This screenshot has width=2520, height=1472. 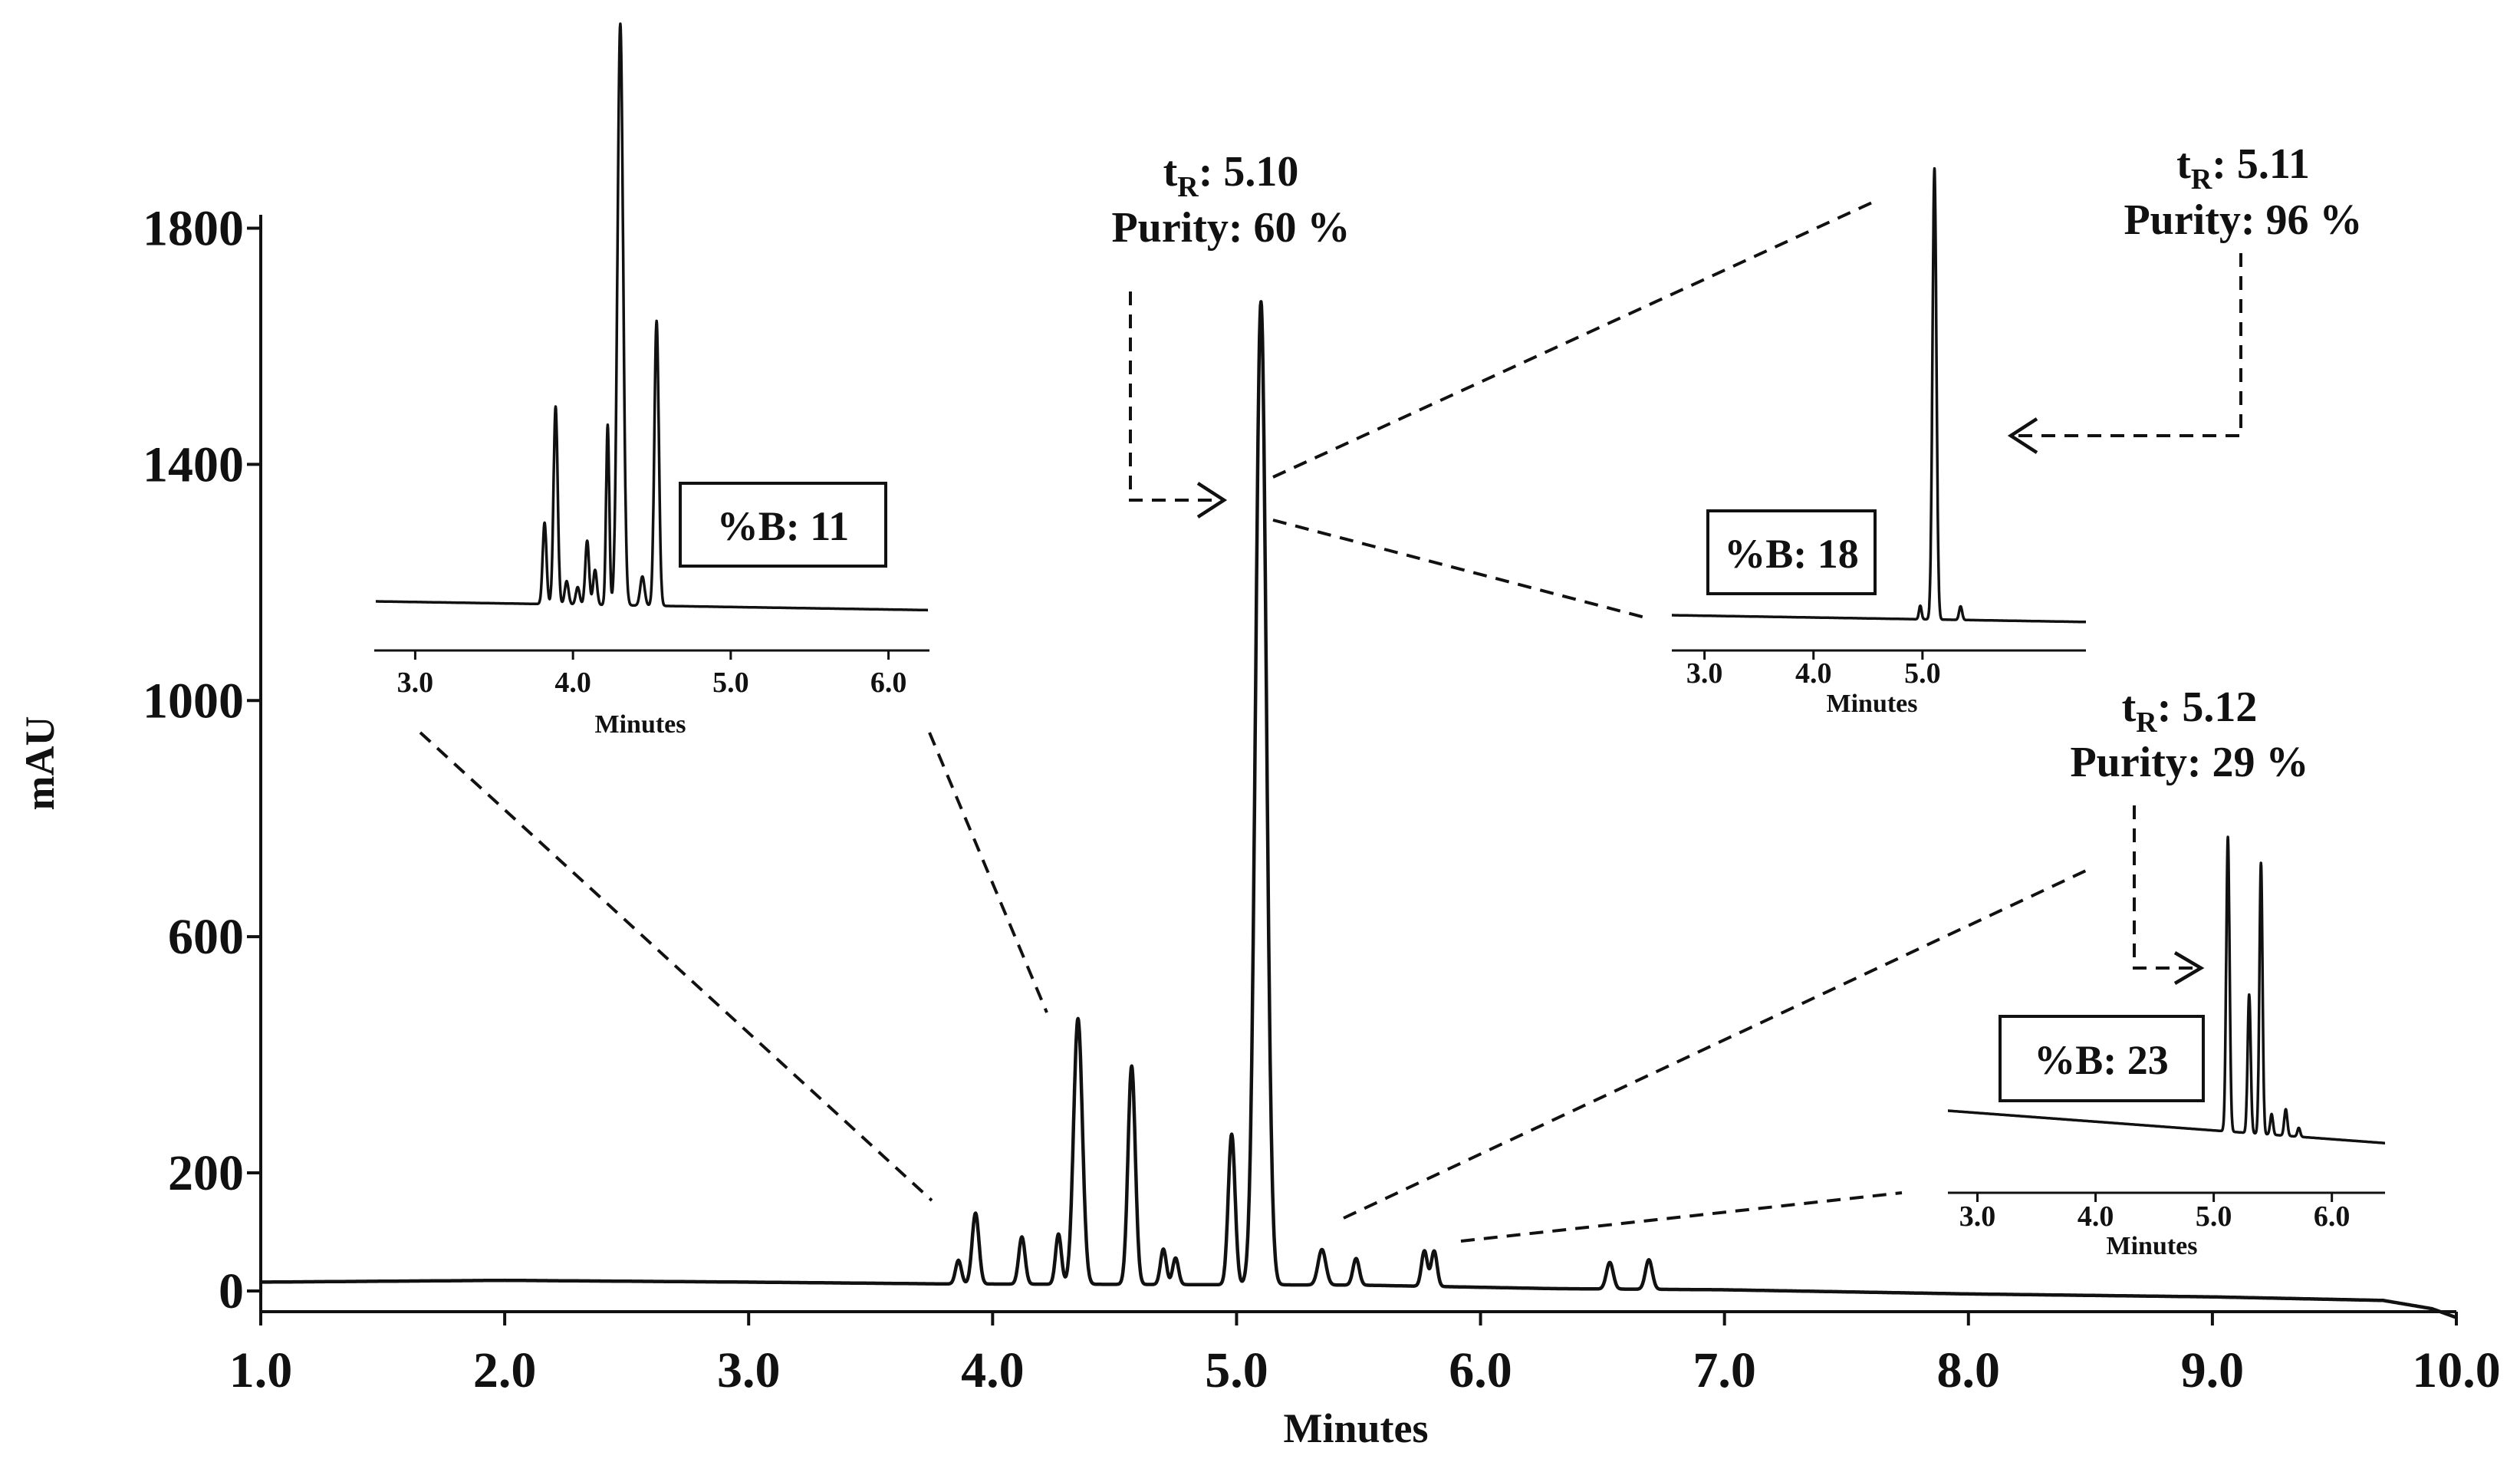 I want to click on inset-b23-label: %B: 23, so click(x=2101, y=1060).